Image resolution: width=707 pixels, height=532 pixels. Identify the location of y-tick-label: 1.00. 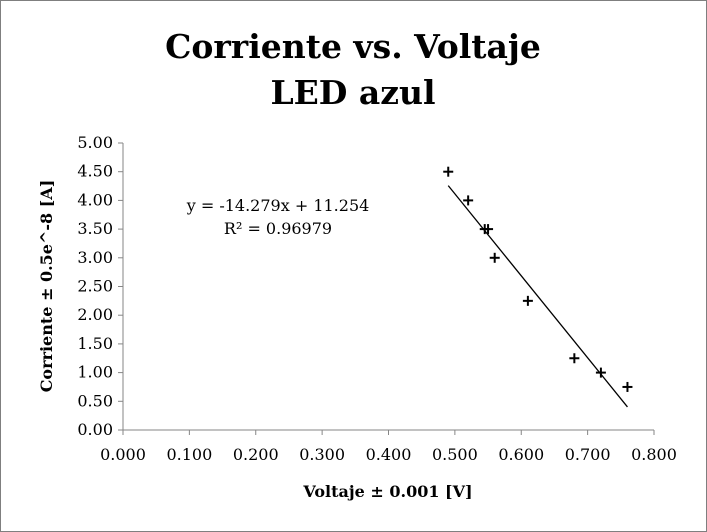
(95, 372).